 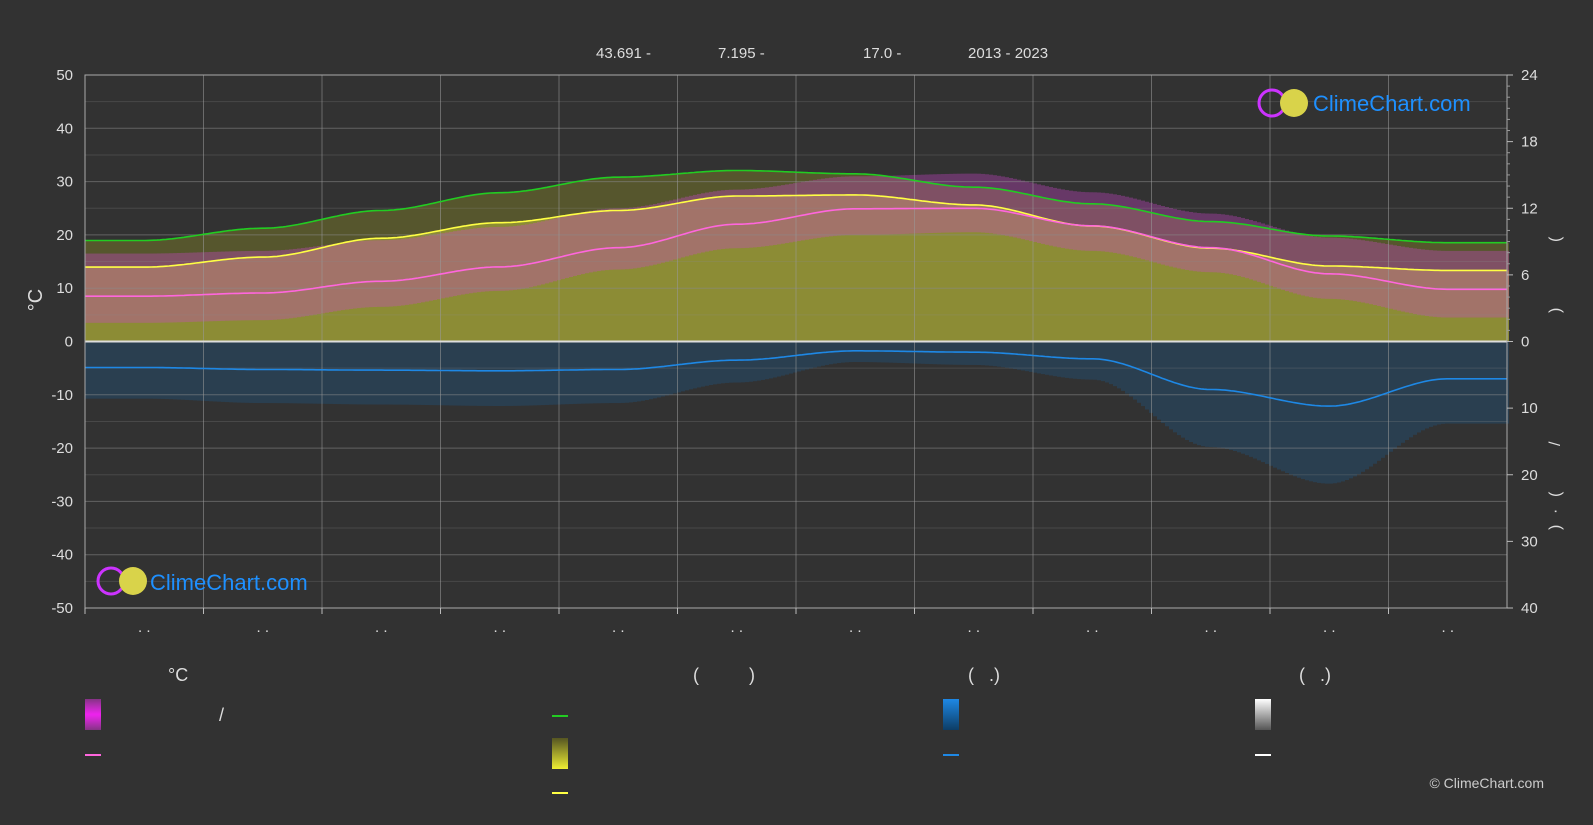 I want to click on left-tick-label: -40, so click(x=62, y=555).